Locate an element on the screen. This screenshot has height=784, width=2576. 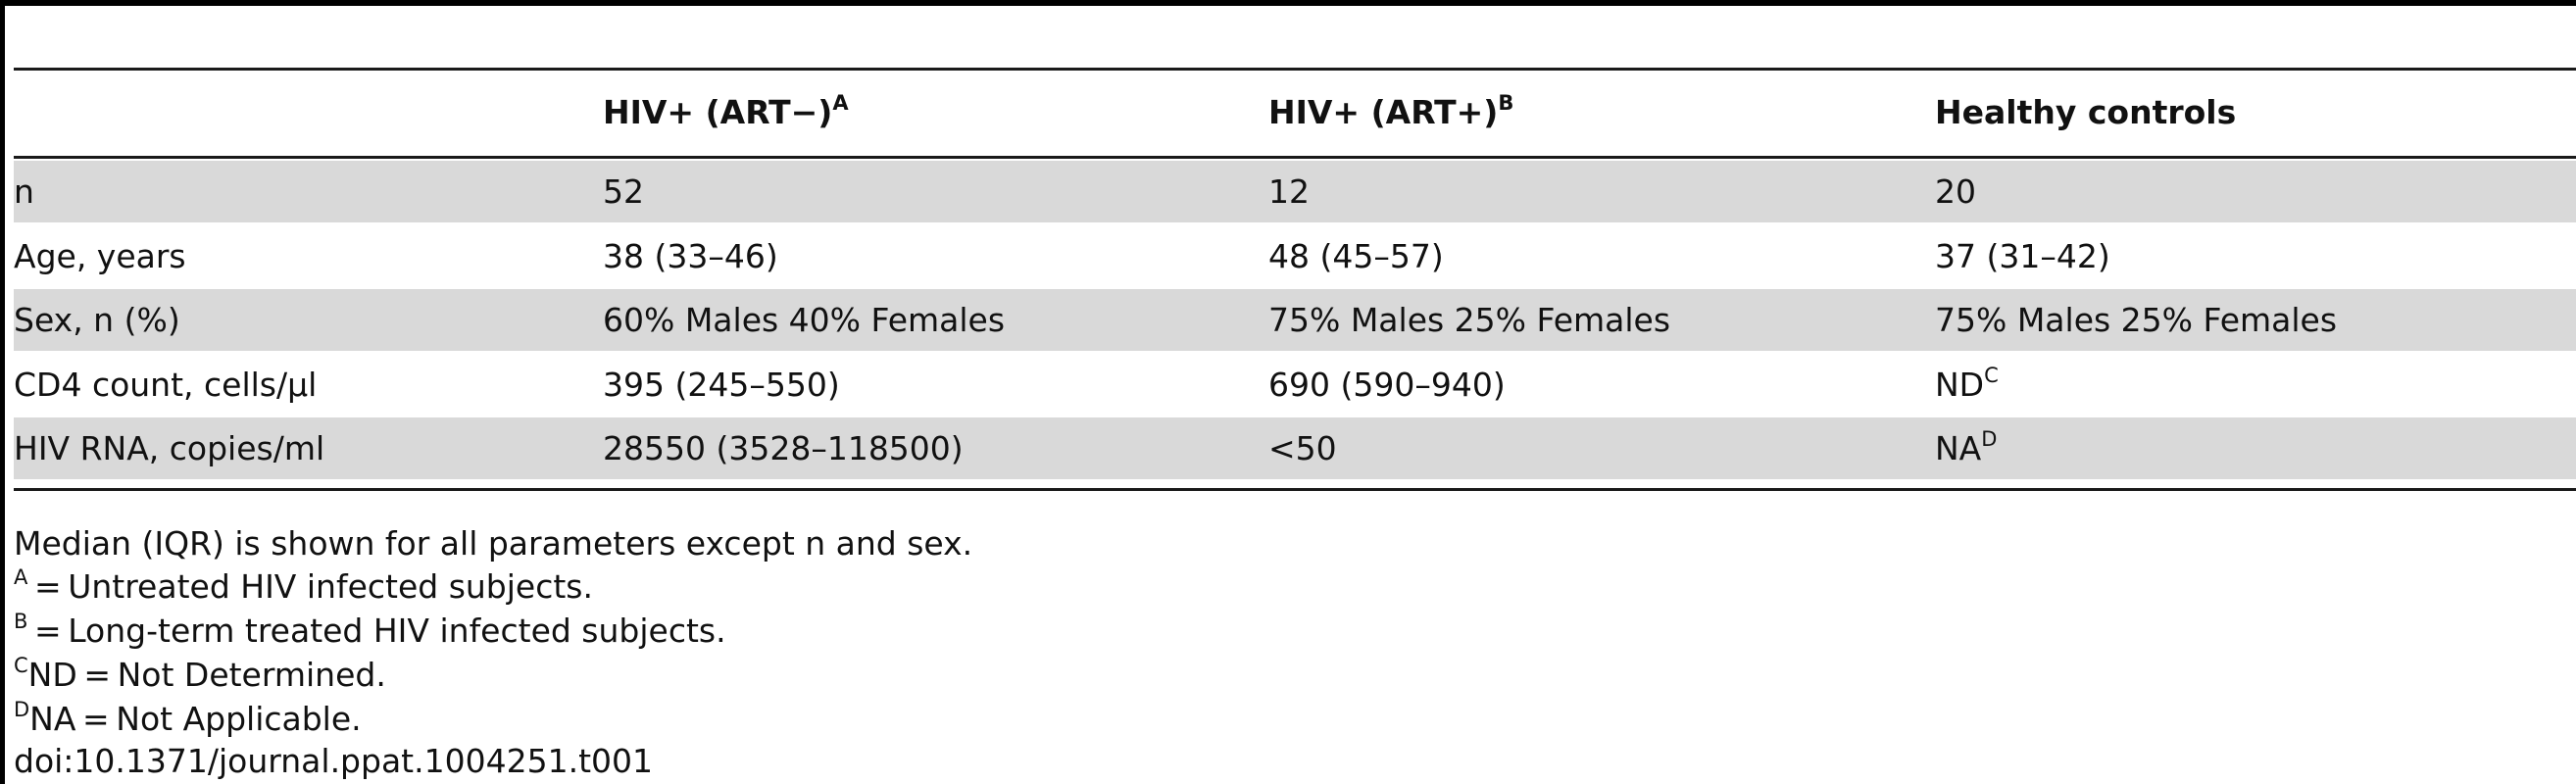
cell-controls: NAD is located at coordinates (1966, 448).